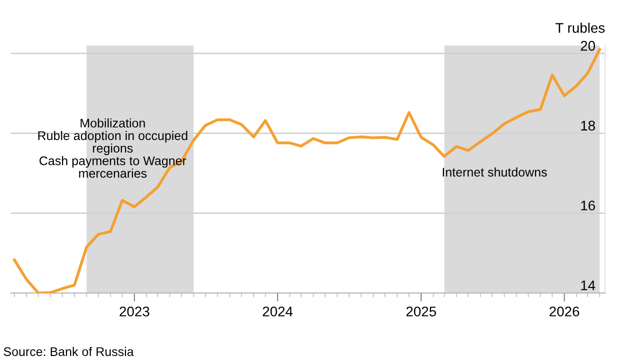 The image size is (639, 364). What do you see at coordinates (135, 311) in the screenshot?
I see `x-tick-label: 2023` at bounding box center [135, 311].